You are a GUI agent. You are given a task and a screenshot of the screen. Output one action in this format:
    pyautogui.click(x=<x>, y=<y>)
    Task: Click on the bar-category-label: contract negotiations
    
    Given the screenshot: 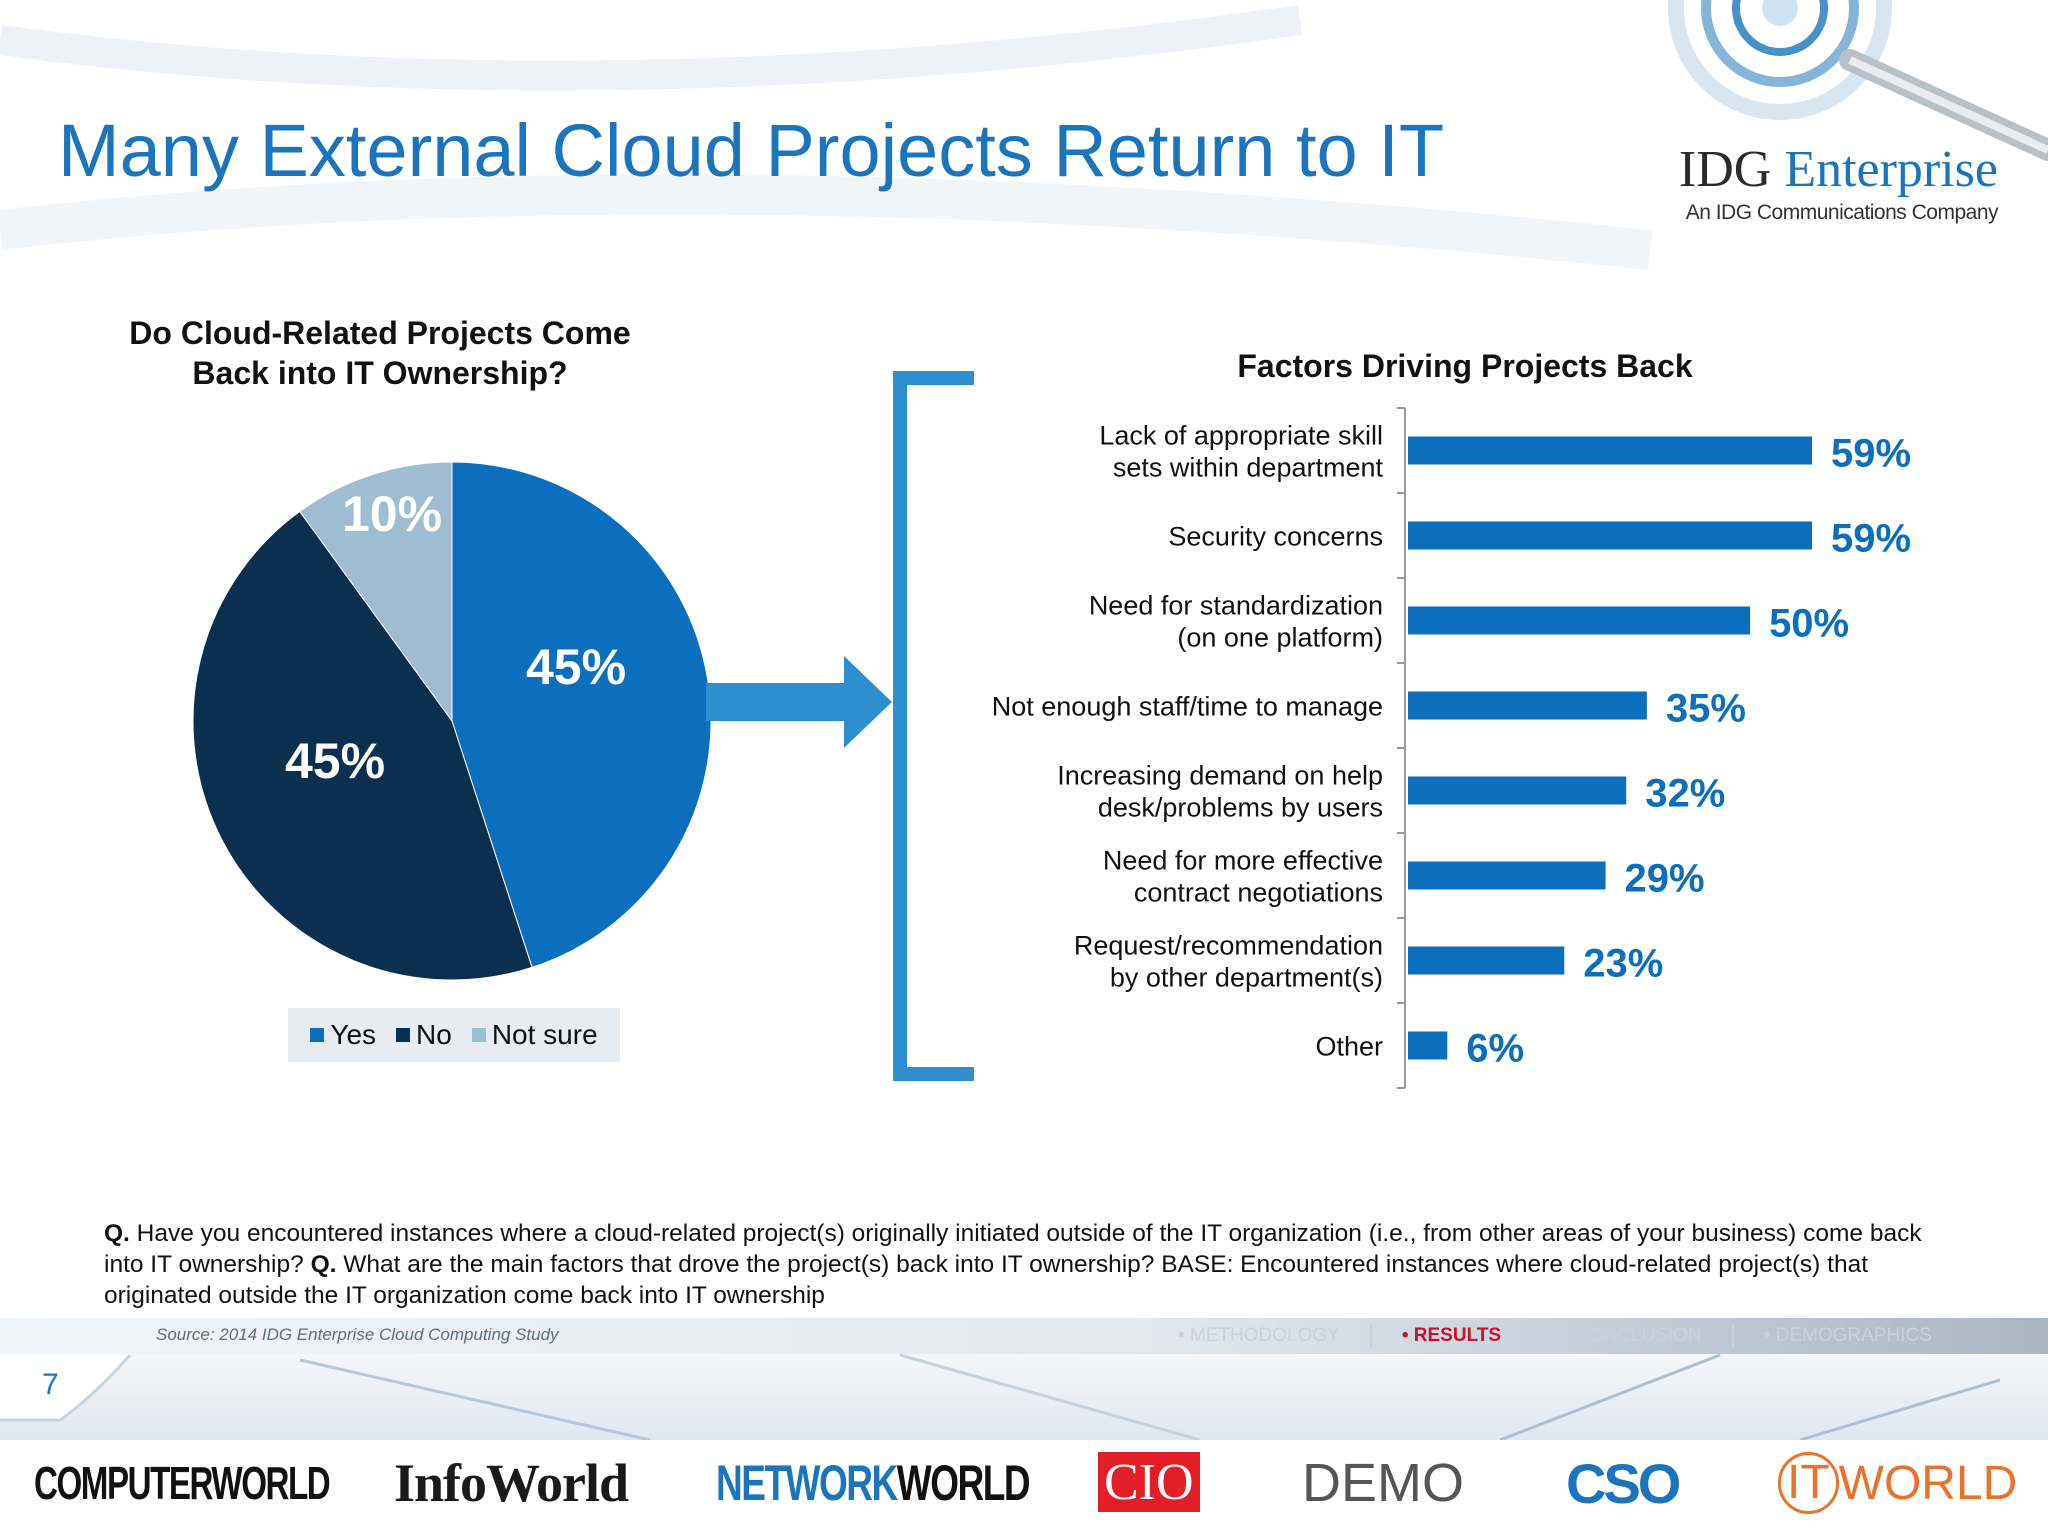 What is the action you would take?
    pyautogui.click(x=1258, y=893)
    